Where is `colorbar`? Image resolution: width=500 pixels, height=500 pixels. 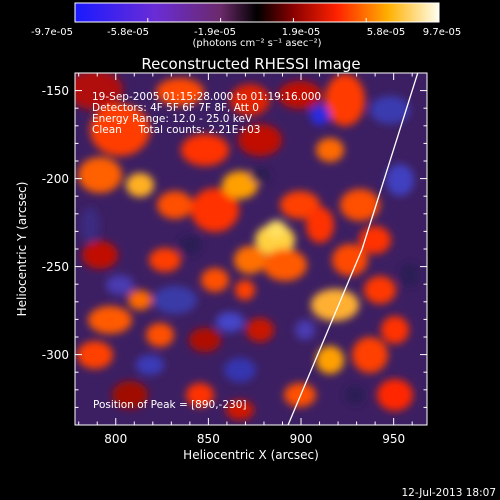
colorbar is located at coordinates (257, 12).